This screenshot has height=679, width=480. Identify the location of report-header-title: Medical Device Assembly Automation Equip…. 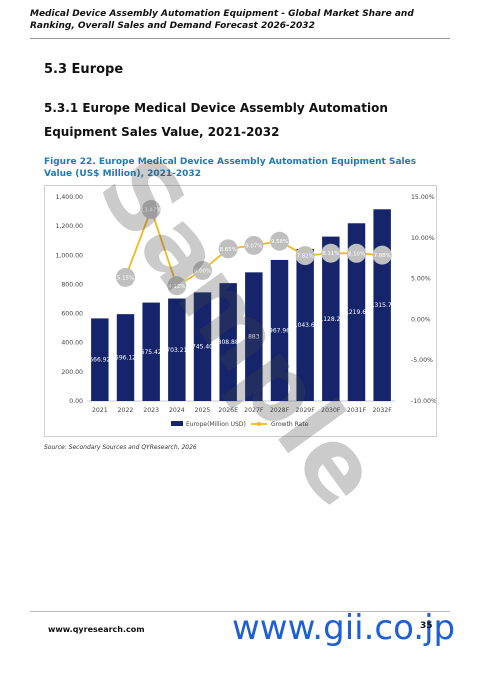
(222, 20).